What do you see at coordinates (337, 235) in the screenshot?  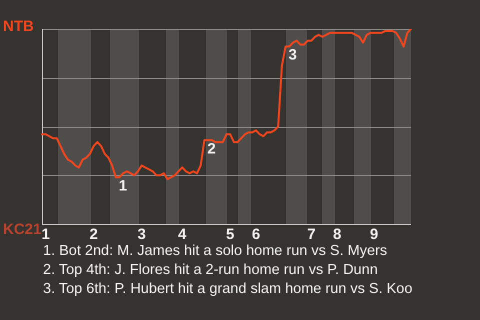 I see `x-tick-label: 8` at bounding box center [337, 235].